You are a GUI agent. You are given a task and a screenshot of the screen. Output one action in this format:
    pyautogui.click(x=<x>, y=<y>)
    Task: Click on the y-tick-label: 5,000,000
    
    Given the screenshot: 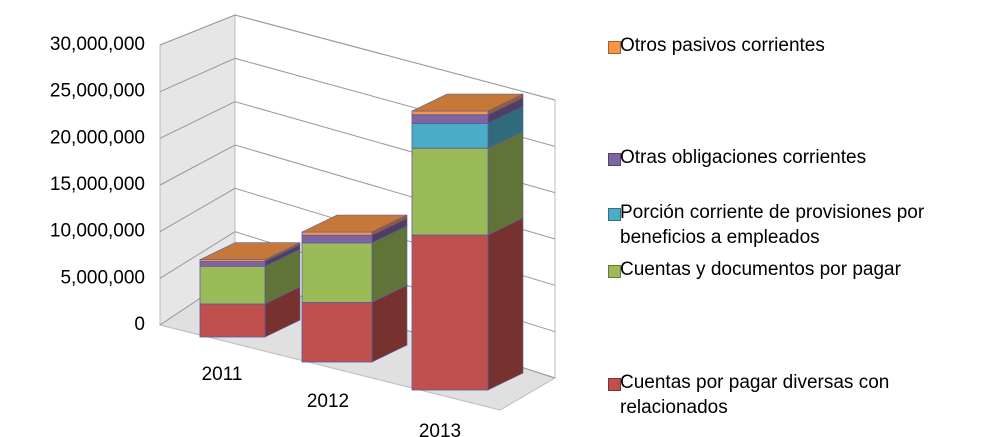 What is the action you would take?
    pyautogui.click(x=102, y=277)
    